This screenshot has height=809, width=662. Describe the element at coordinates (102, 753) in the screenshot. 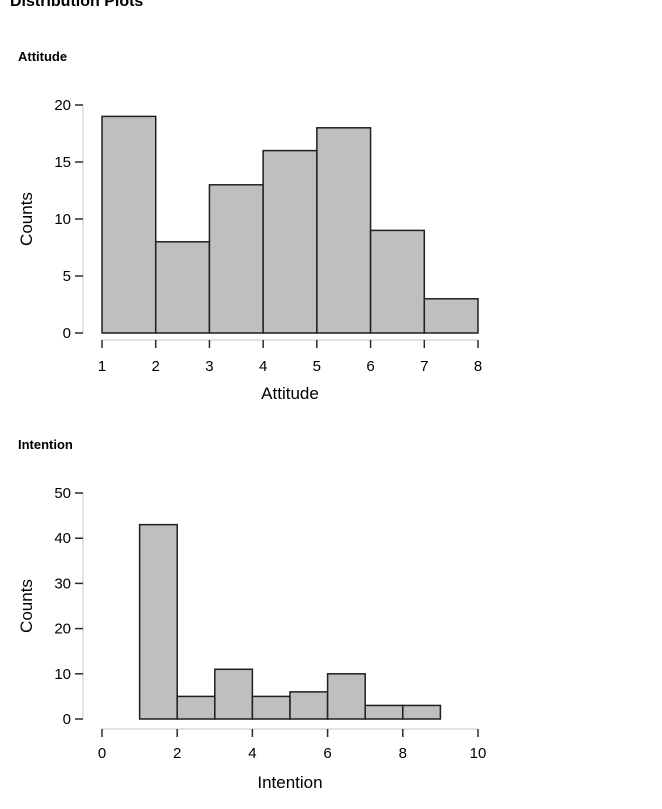

I see `x-tick-label: 0` at that location.